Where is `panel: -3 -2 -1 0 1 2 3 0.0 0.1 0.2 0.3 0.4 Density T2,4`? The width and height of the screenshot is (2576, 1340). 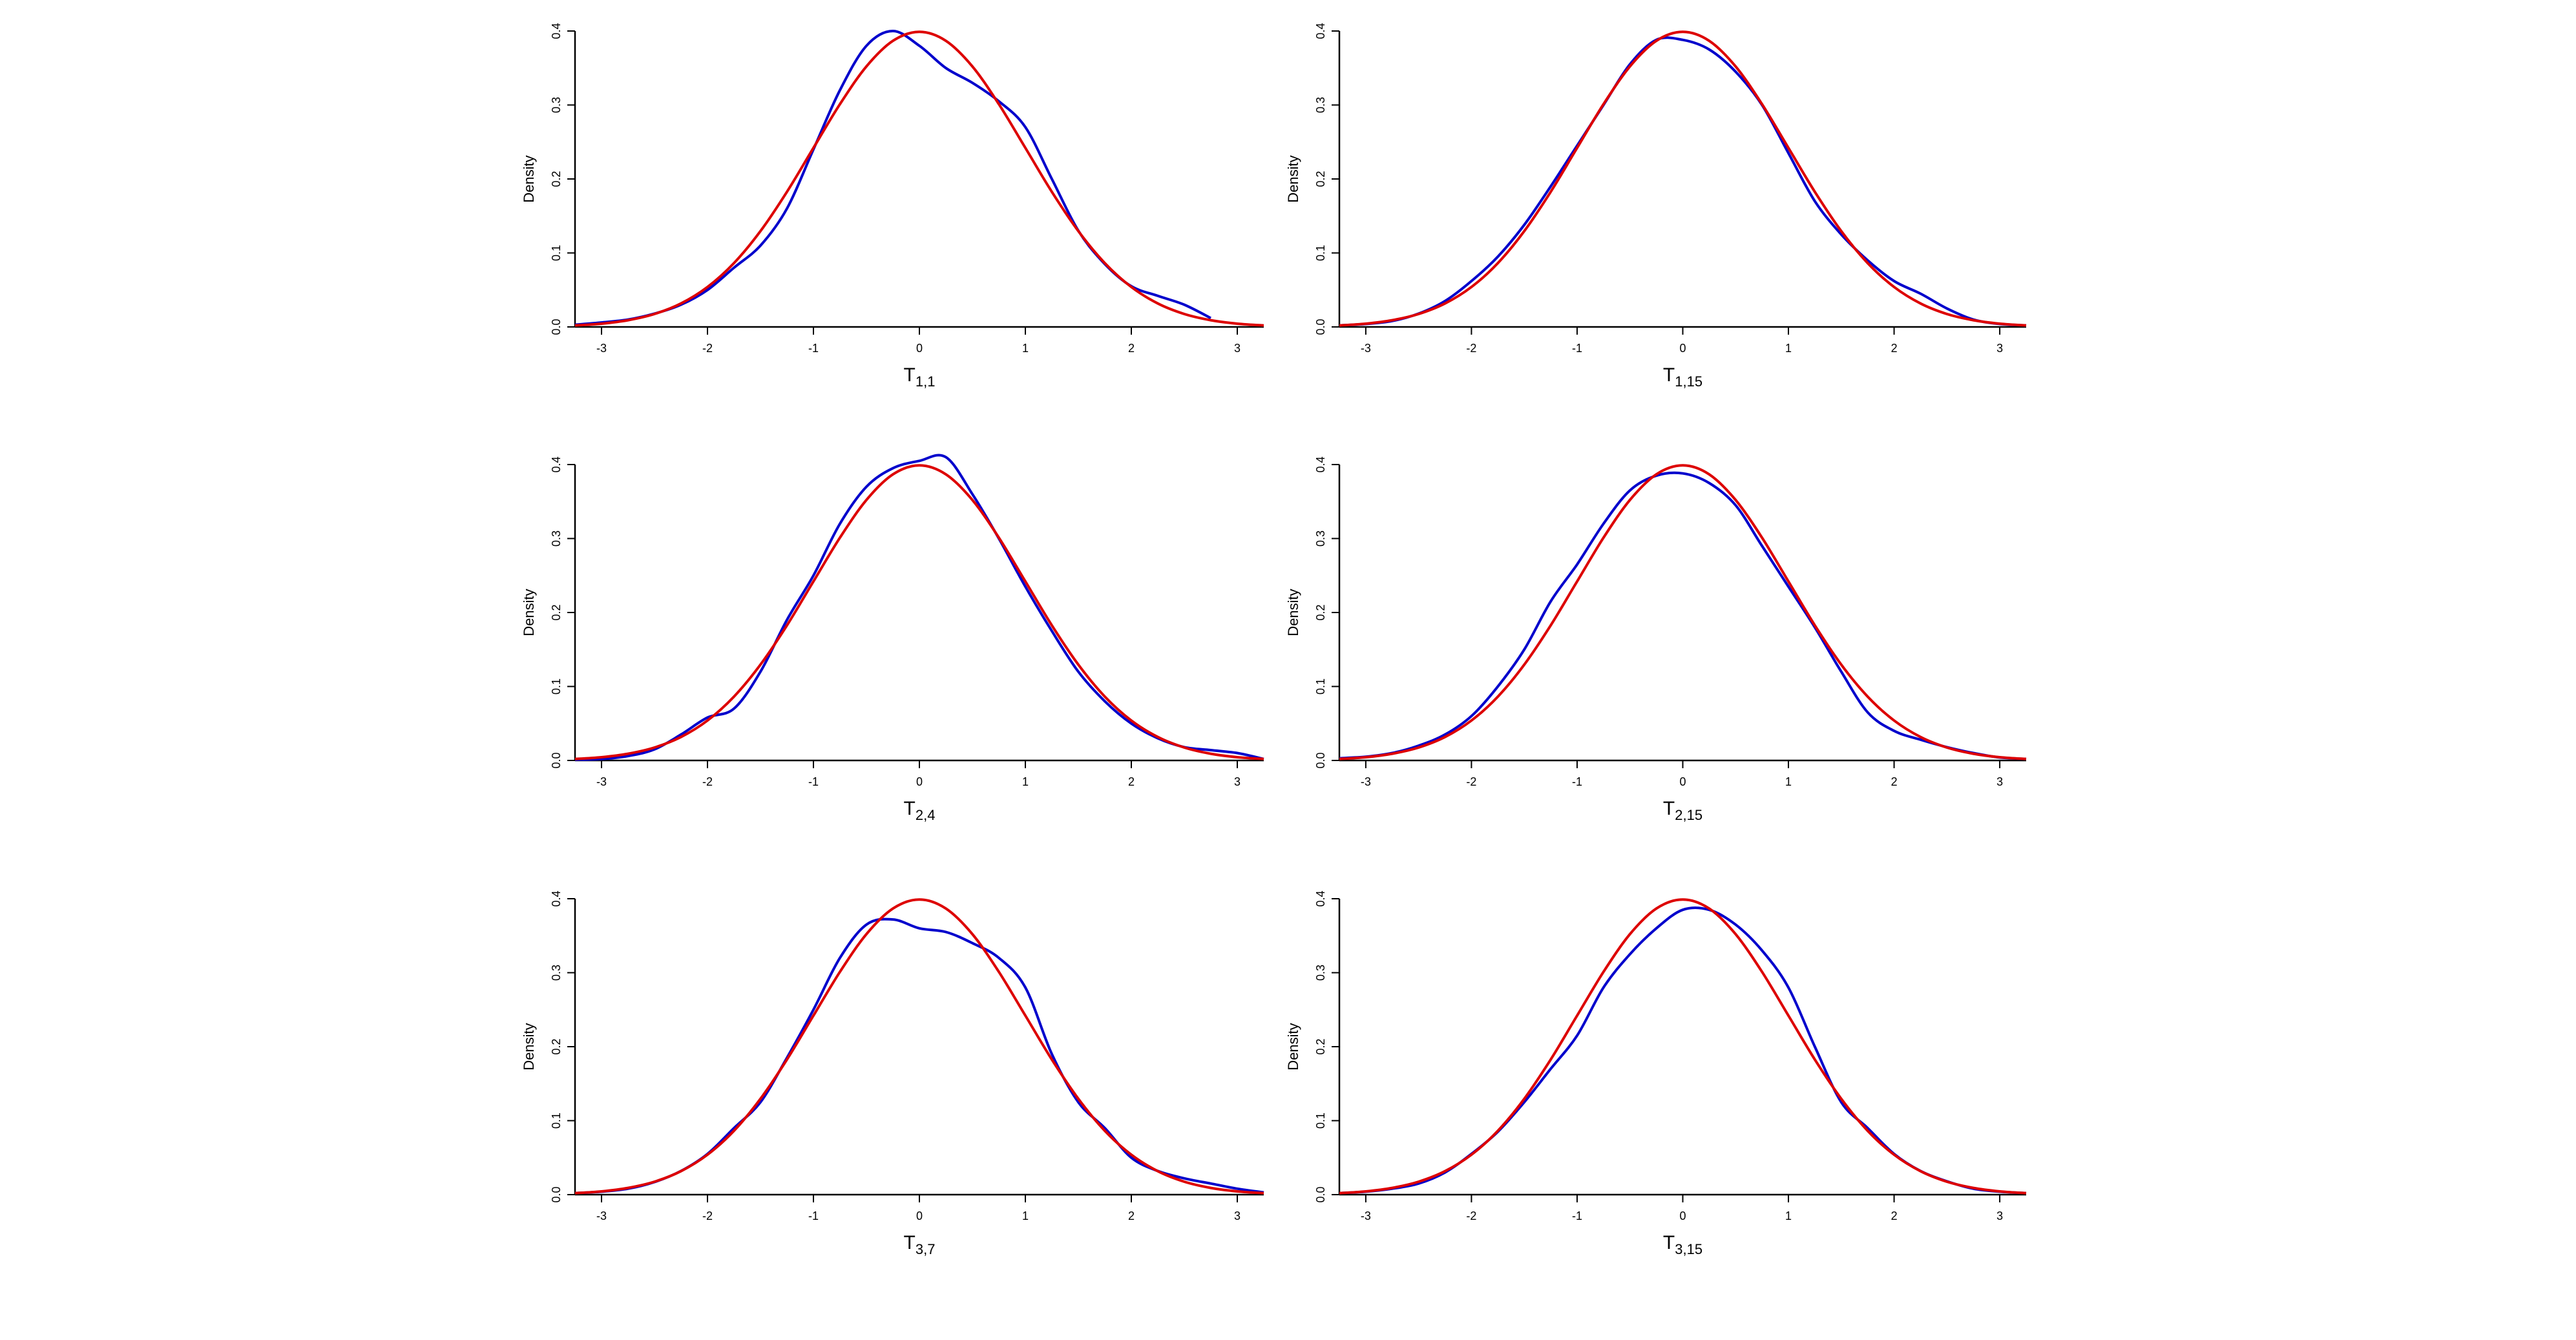 panel: -3 -2 -1 0 1 2 3 0.0 0.1 0.2 0.3 0.4 Density T2,4 is located at coordinates (892, 638).